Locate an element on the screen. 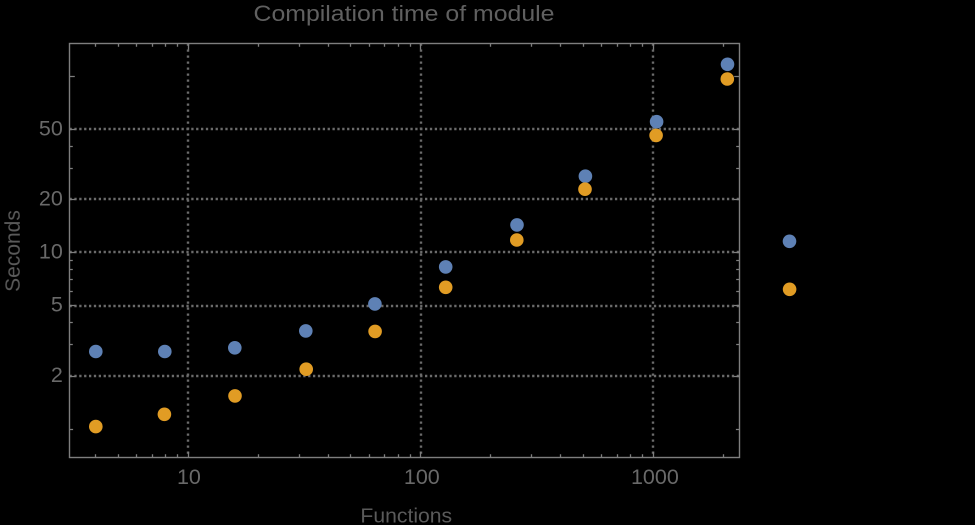  svg-text: 50 is located at coordinates (51, 128).